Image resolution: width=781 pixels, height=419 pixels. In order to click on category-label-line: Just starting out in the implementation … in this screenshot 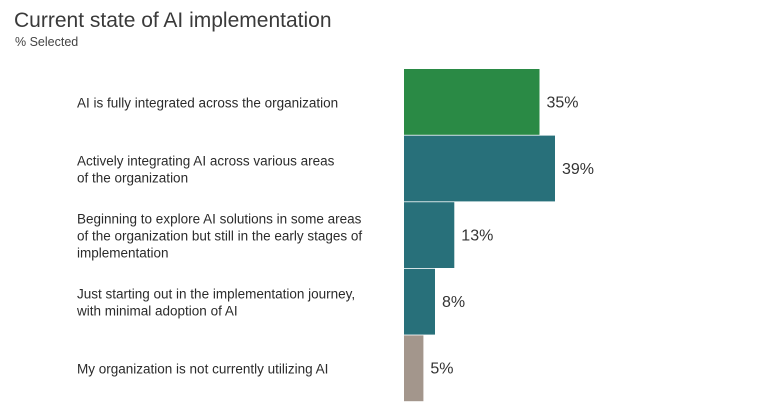, I will do `click(216, 294)`.